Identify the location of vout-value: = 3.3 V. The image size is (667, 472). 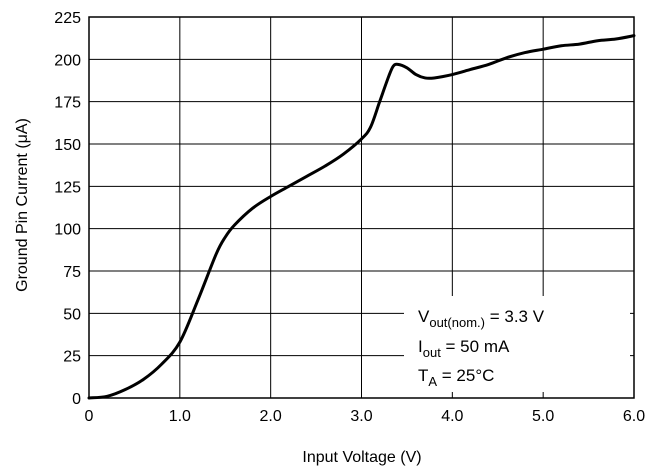
(515, 316).